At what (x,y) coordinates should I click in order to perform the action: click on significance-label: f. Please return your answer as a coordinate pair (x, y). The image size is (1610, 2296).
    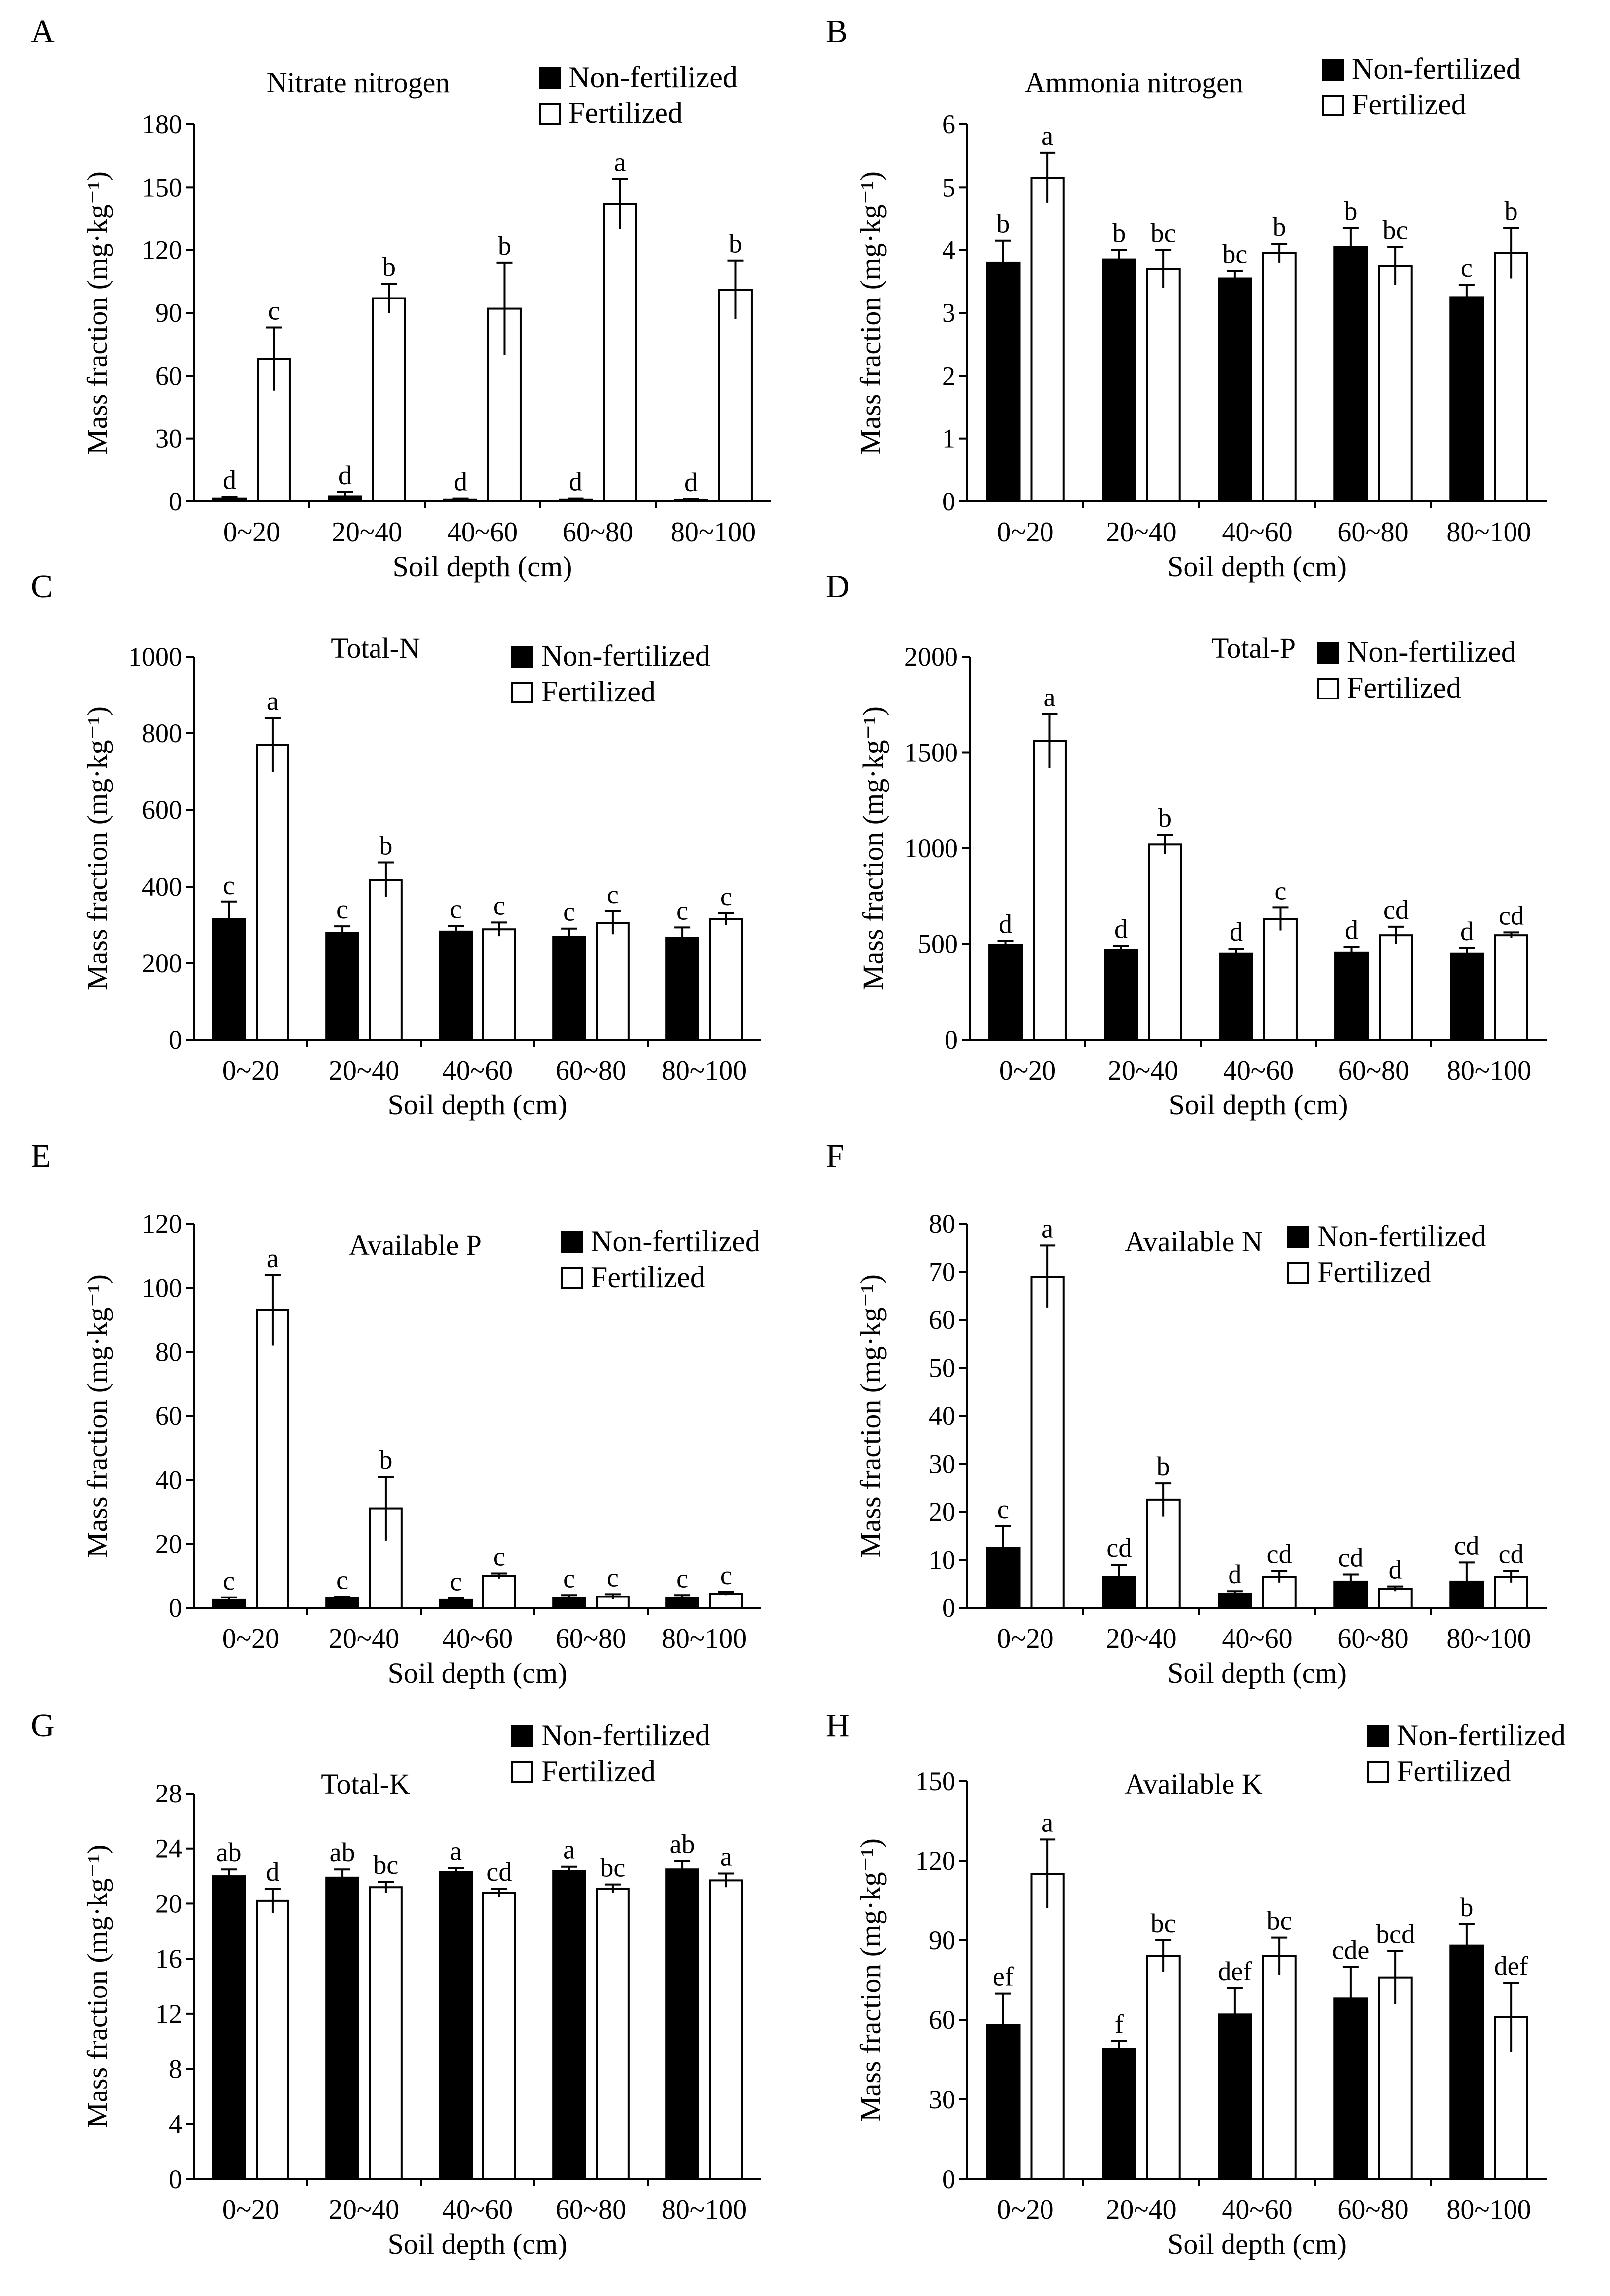
    Looking at the image, I should click on (1119, 2024).